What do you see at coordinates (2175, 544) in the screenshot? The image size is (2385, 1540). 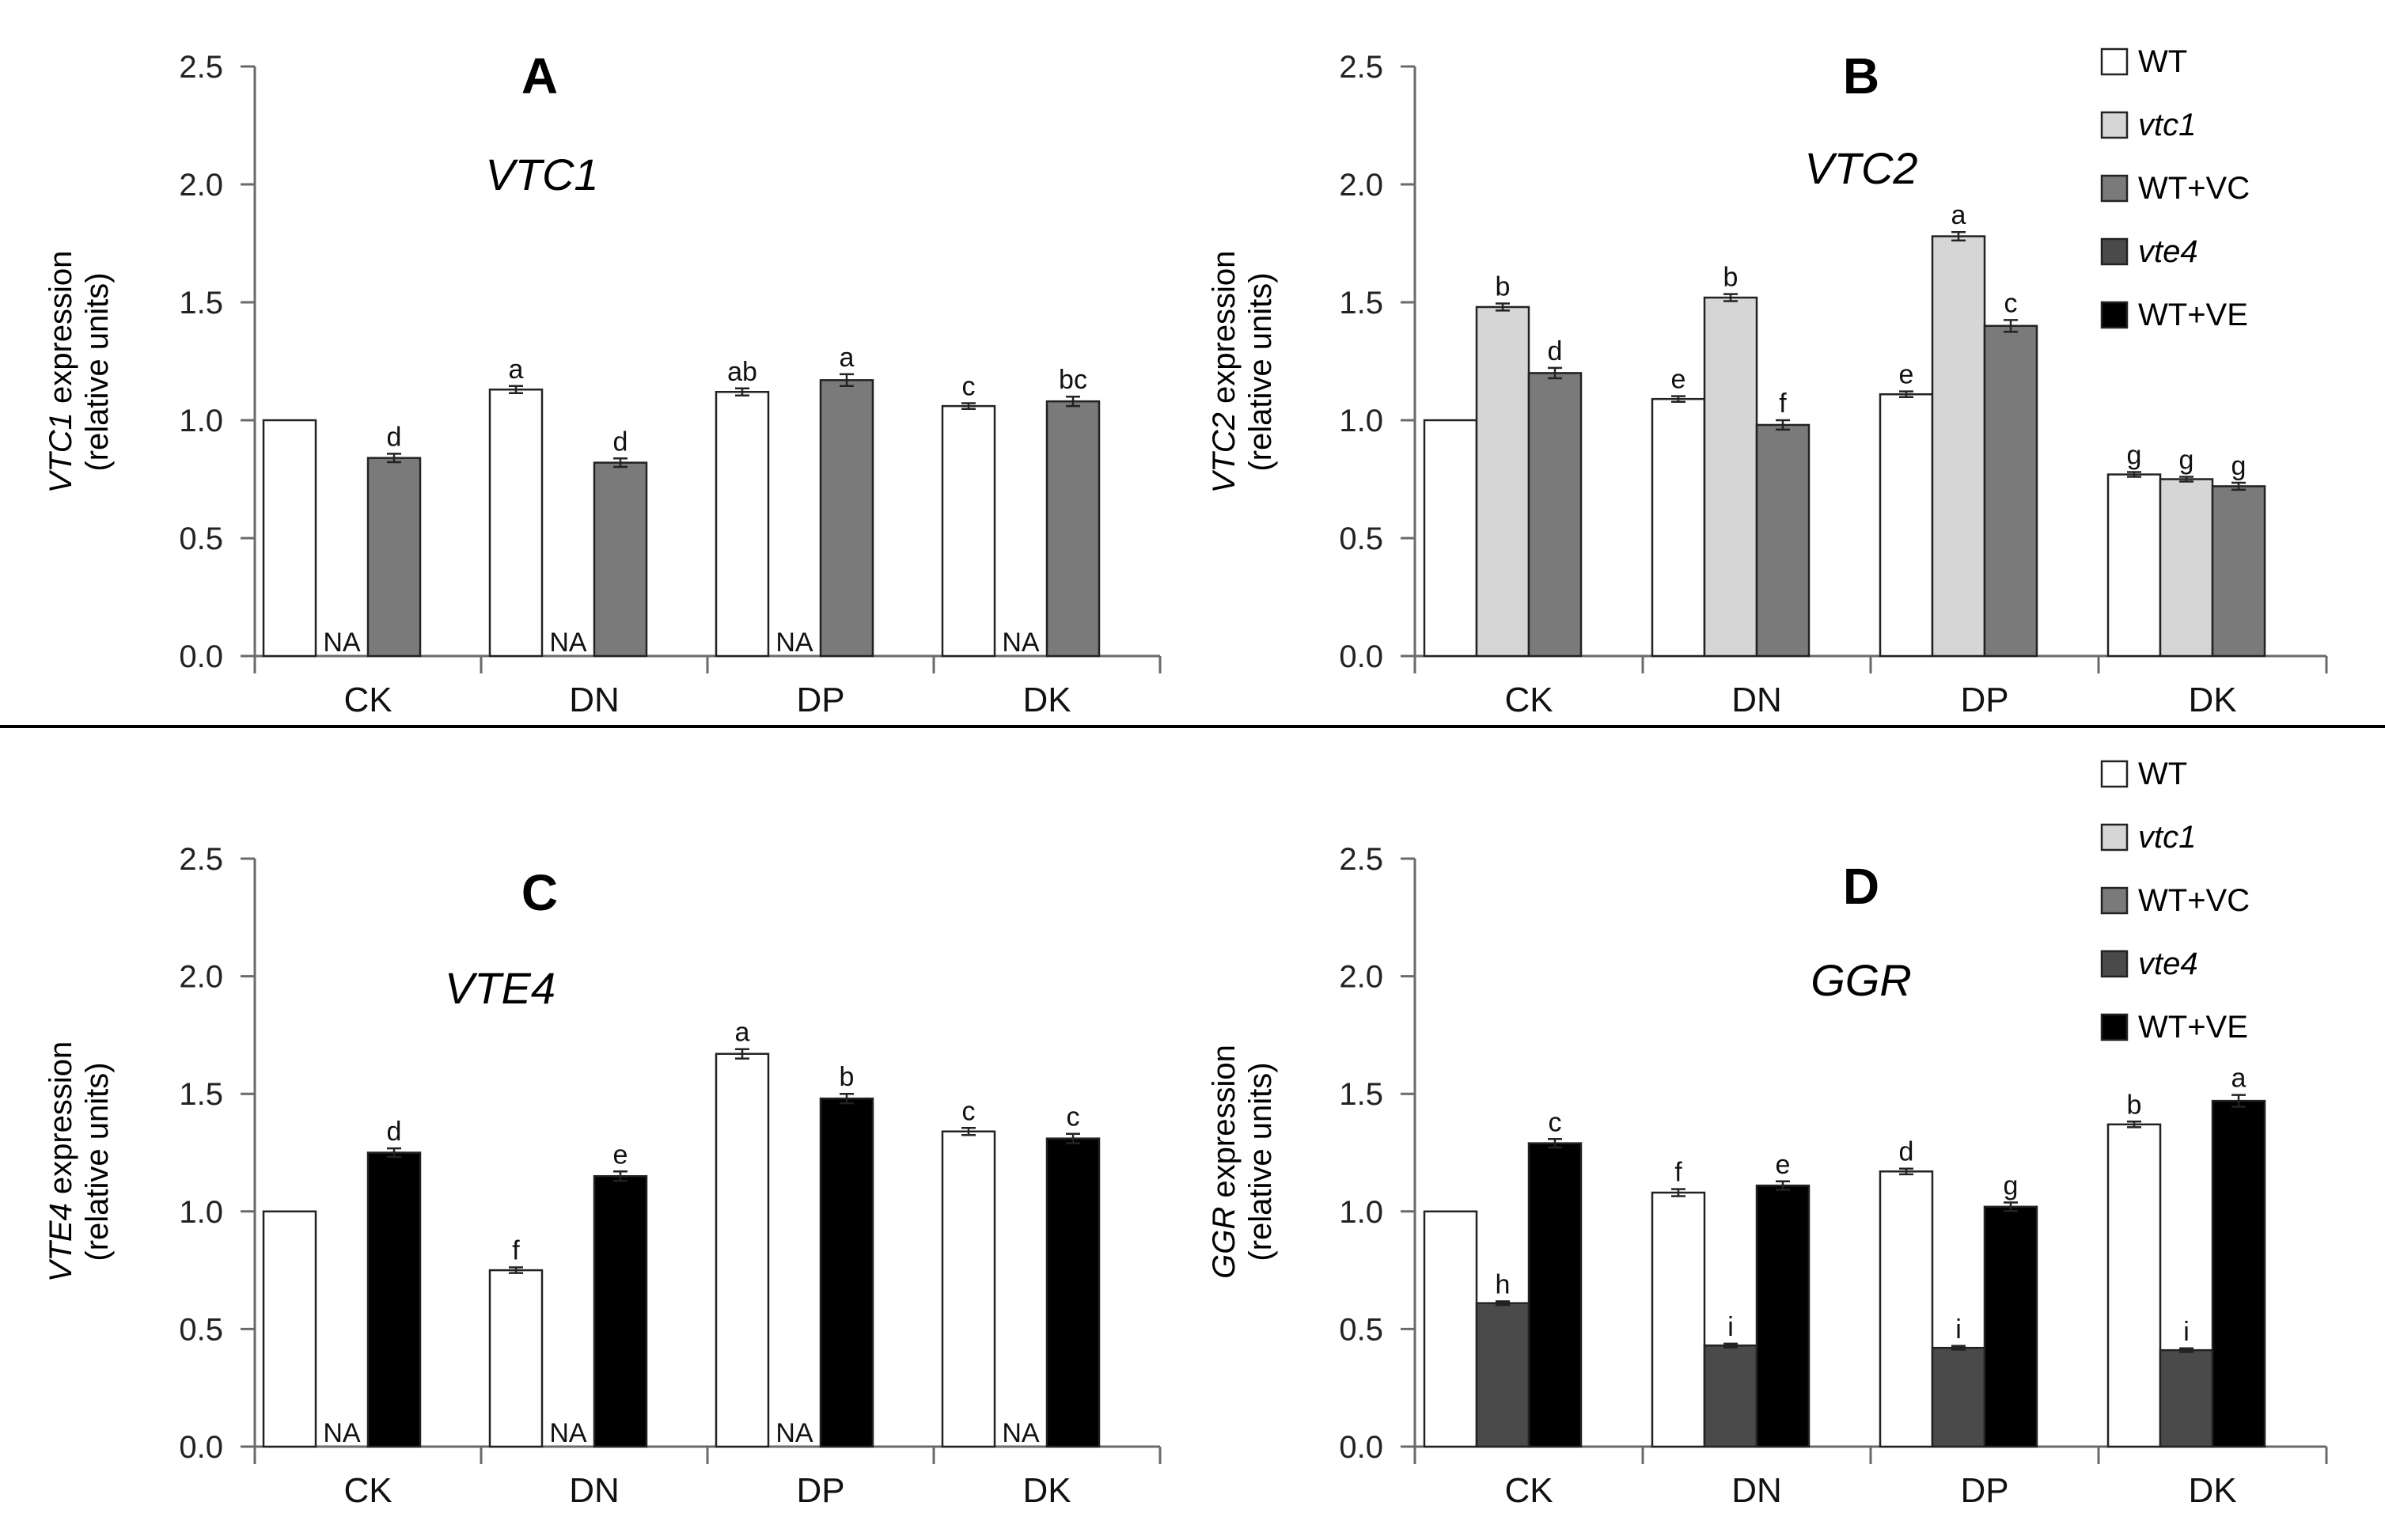 I see `legends: WT vtc1 WT+VC vte4 WT+VE WT vtc1 WT+VC vte4 WT+VE` at bounding box center [2175, 544].